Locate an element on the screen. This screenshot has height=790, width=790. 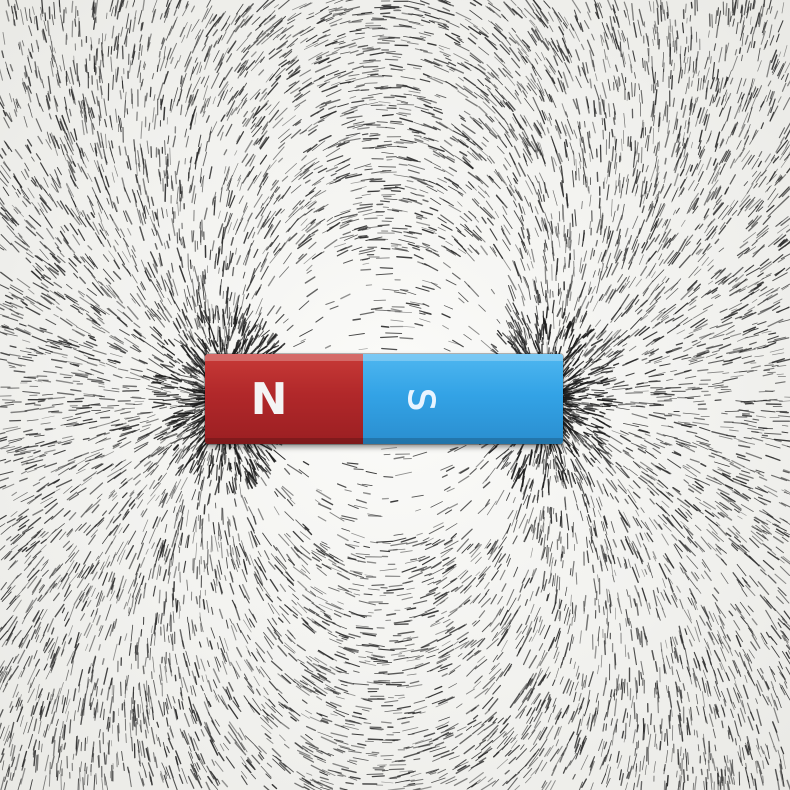
north-pole-label: N is located at coordinates (269, 399).